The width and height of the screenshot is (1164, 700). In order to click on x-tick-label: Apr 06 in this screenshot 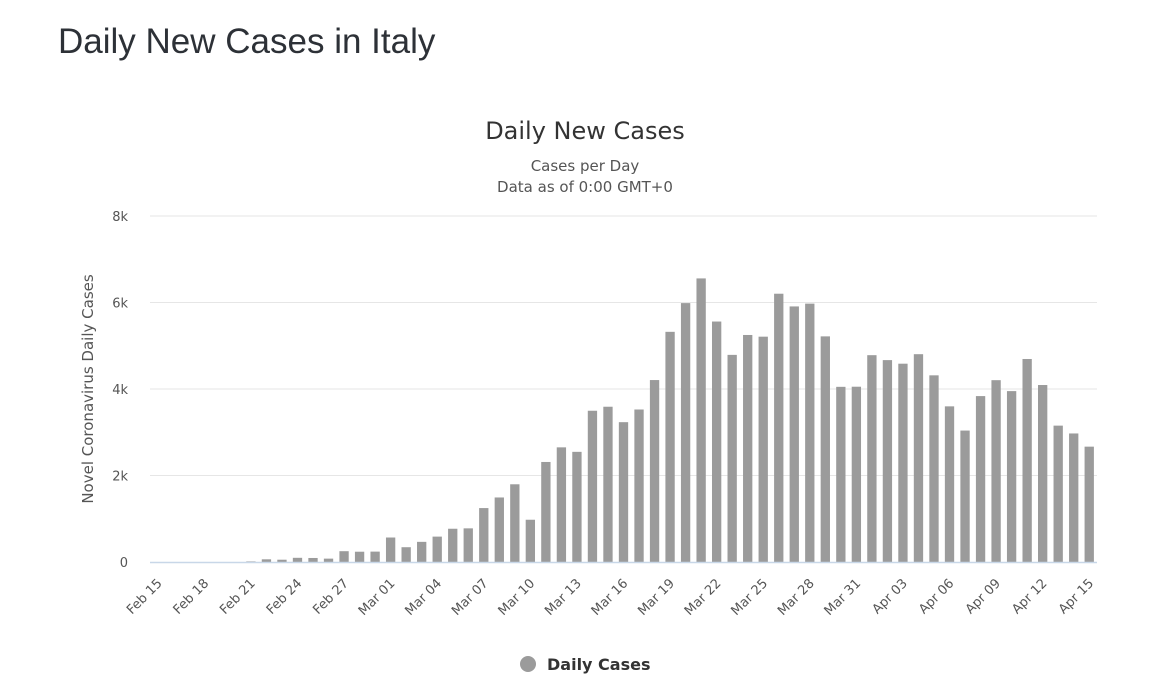, I will do `click(936, 596)`.